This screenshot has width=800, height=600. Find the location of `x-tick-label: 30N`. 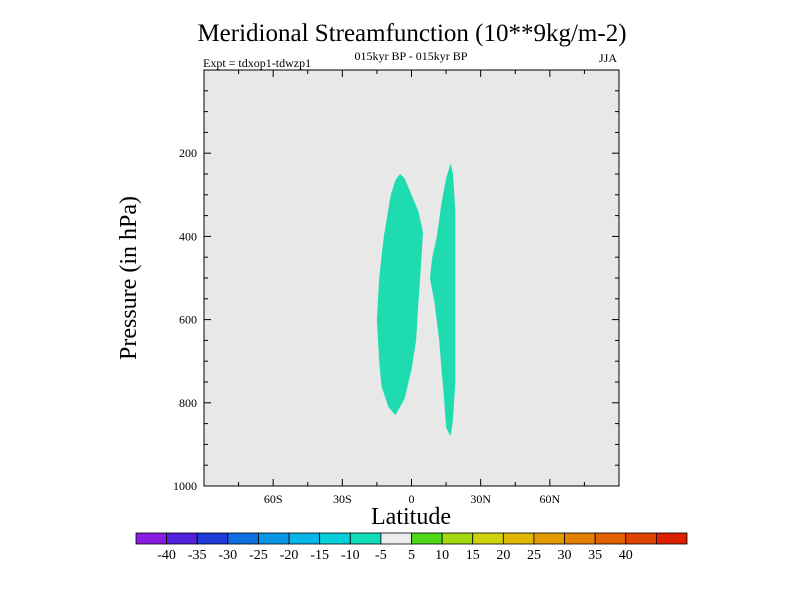

x-tick-label: 30N is located at coordinates (480, 499).